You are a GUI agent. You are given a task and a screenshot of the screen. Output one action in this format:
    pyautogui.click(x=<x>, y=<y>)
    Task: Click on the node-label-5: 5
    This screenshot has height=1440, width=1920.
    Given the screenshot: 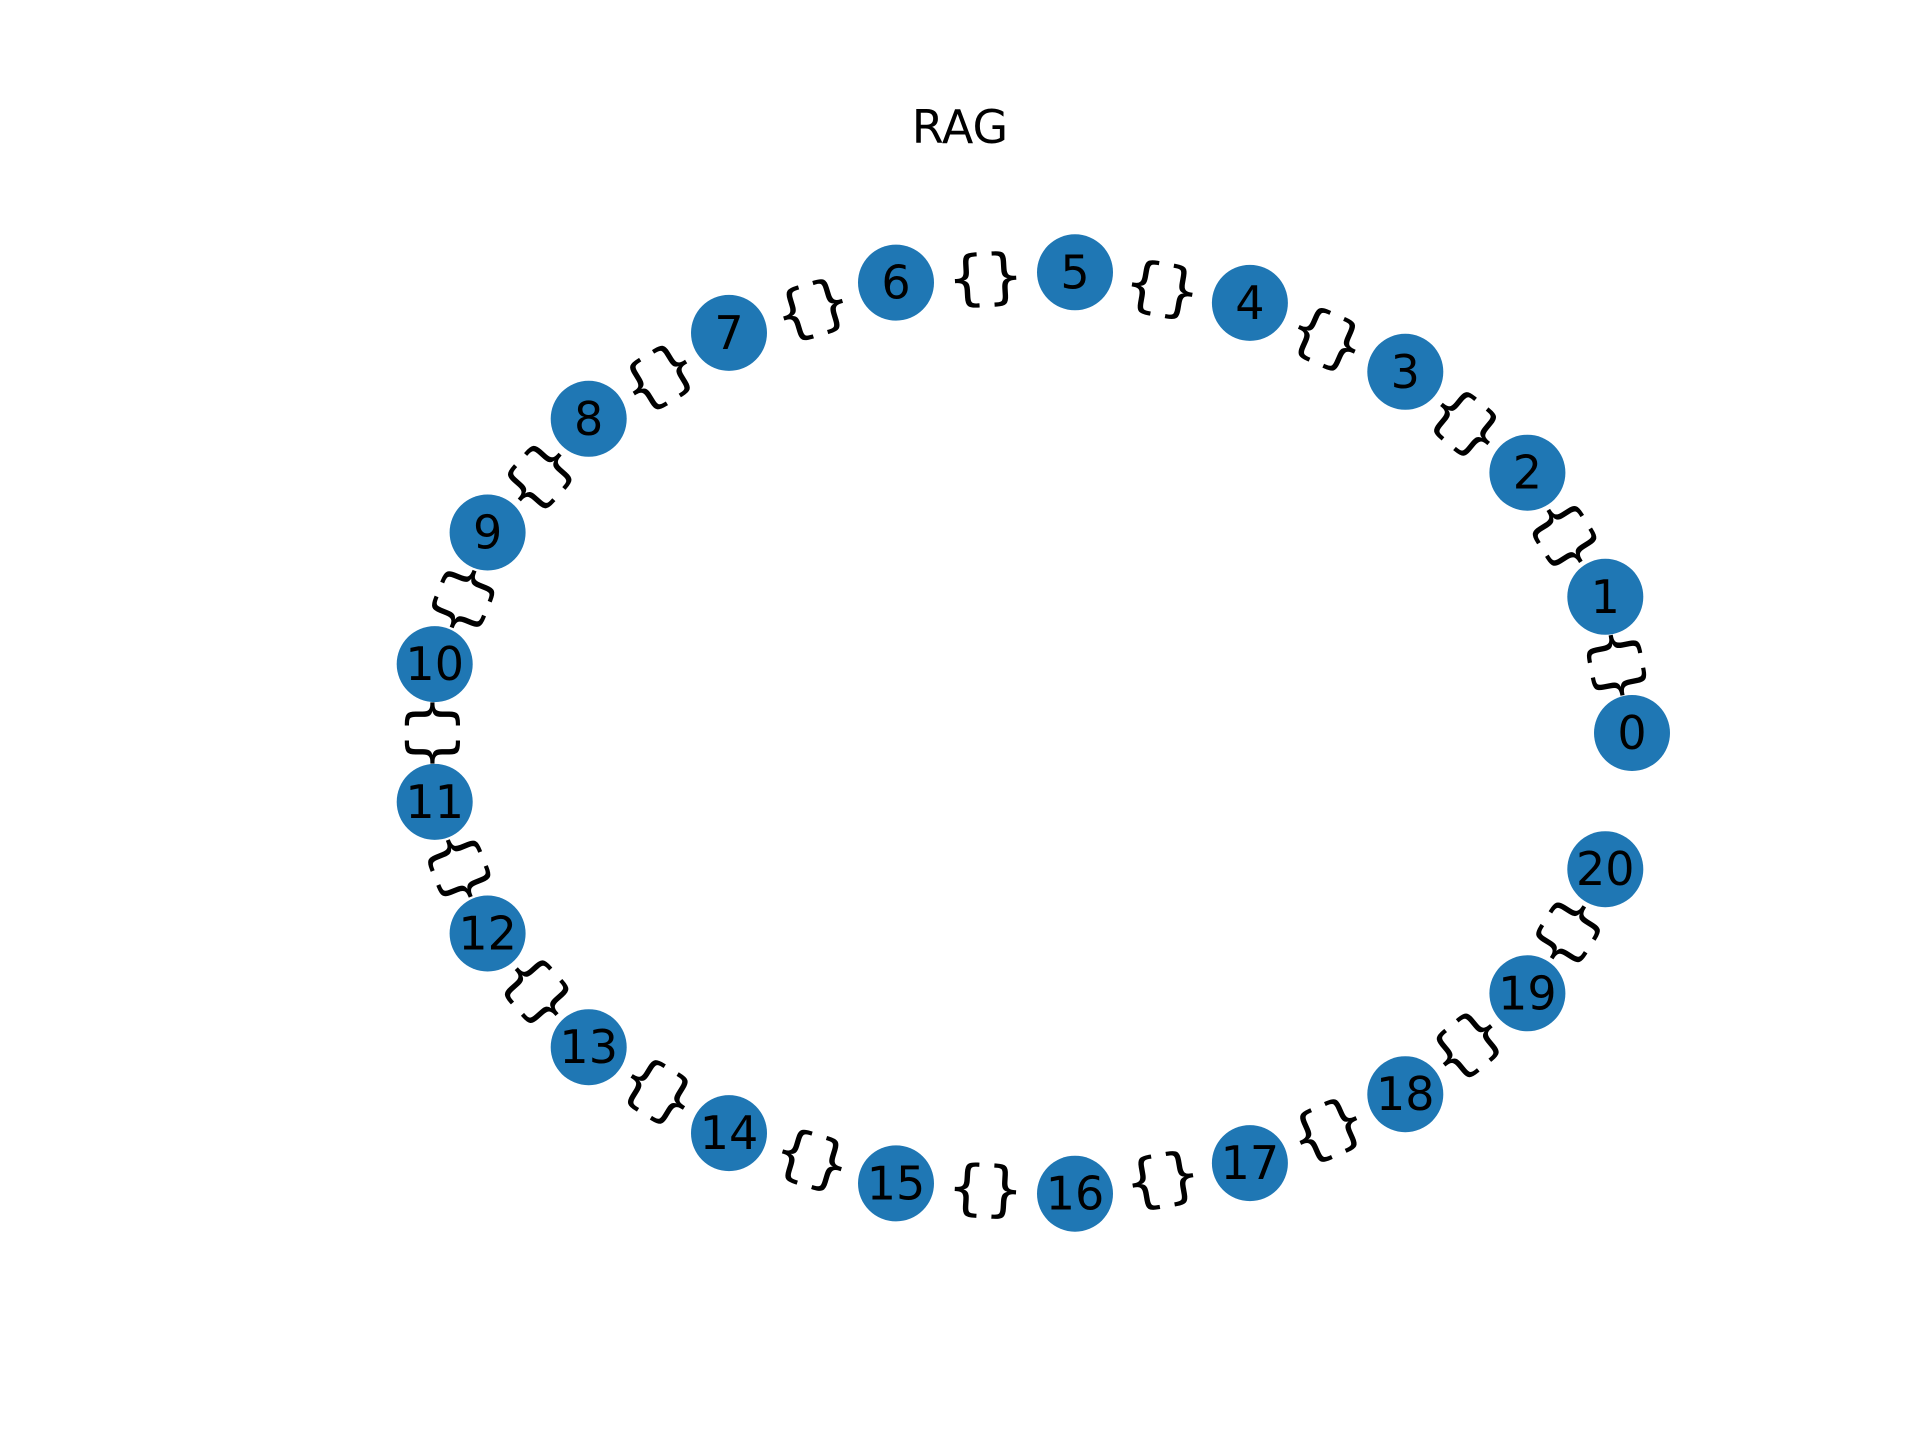 What is the action you would take?
    pyautogui.click(x=1074, y=272)
    